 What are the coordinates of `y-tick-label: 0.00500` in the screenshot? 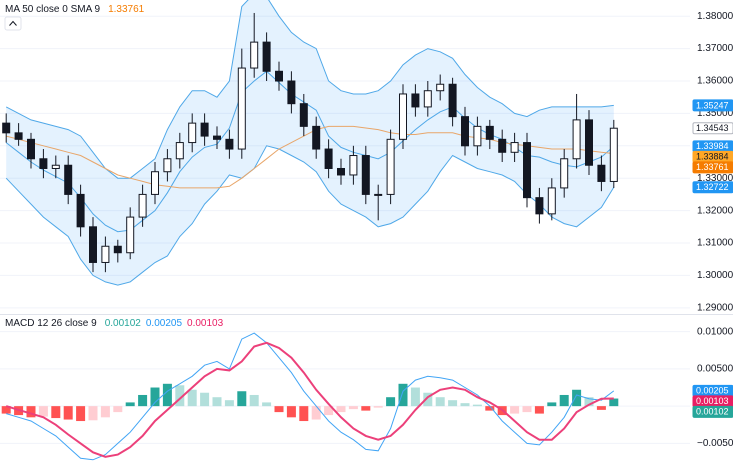 It's located at (715, 369).